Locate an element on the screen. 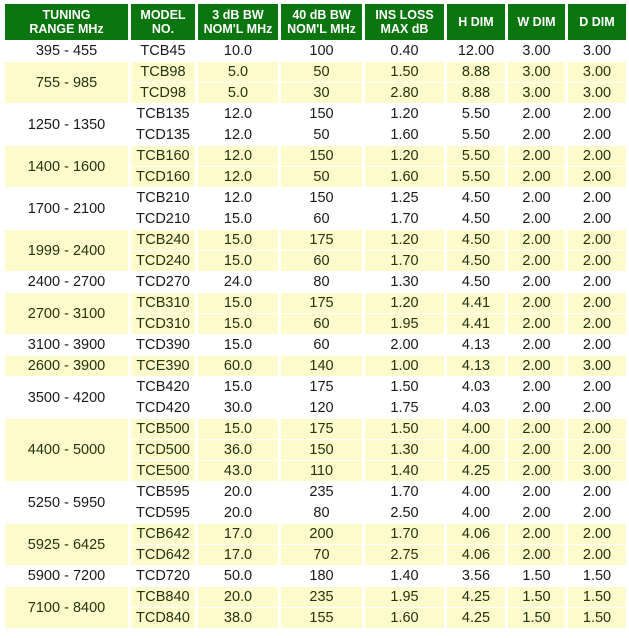 The width and height of the screenshot is (629, 638). ins-loss-cell: 2.80 is located at coordinates (404, 93).